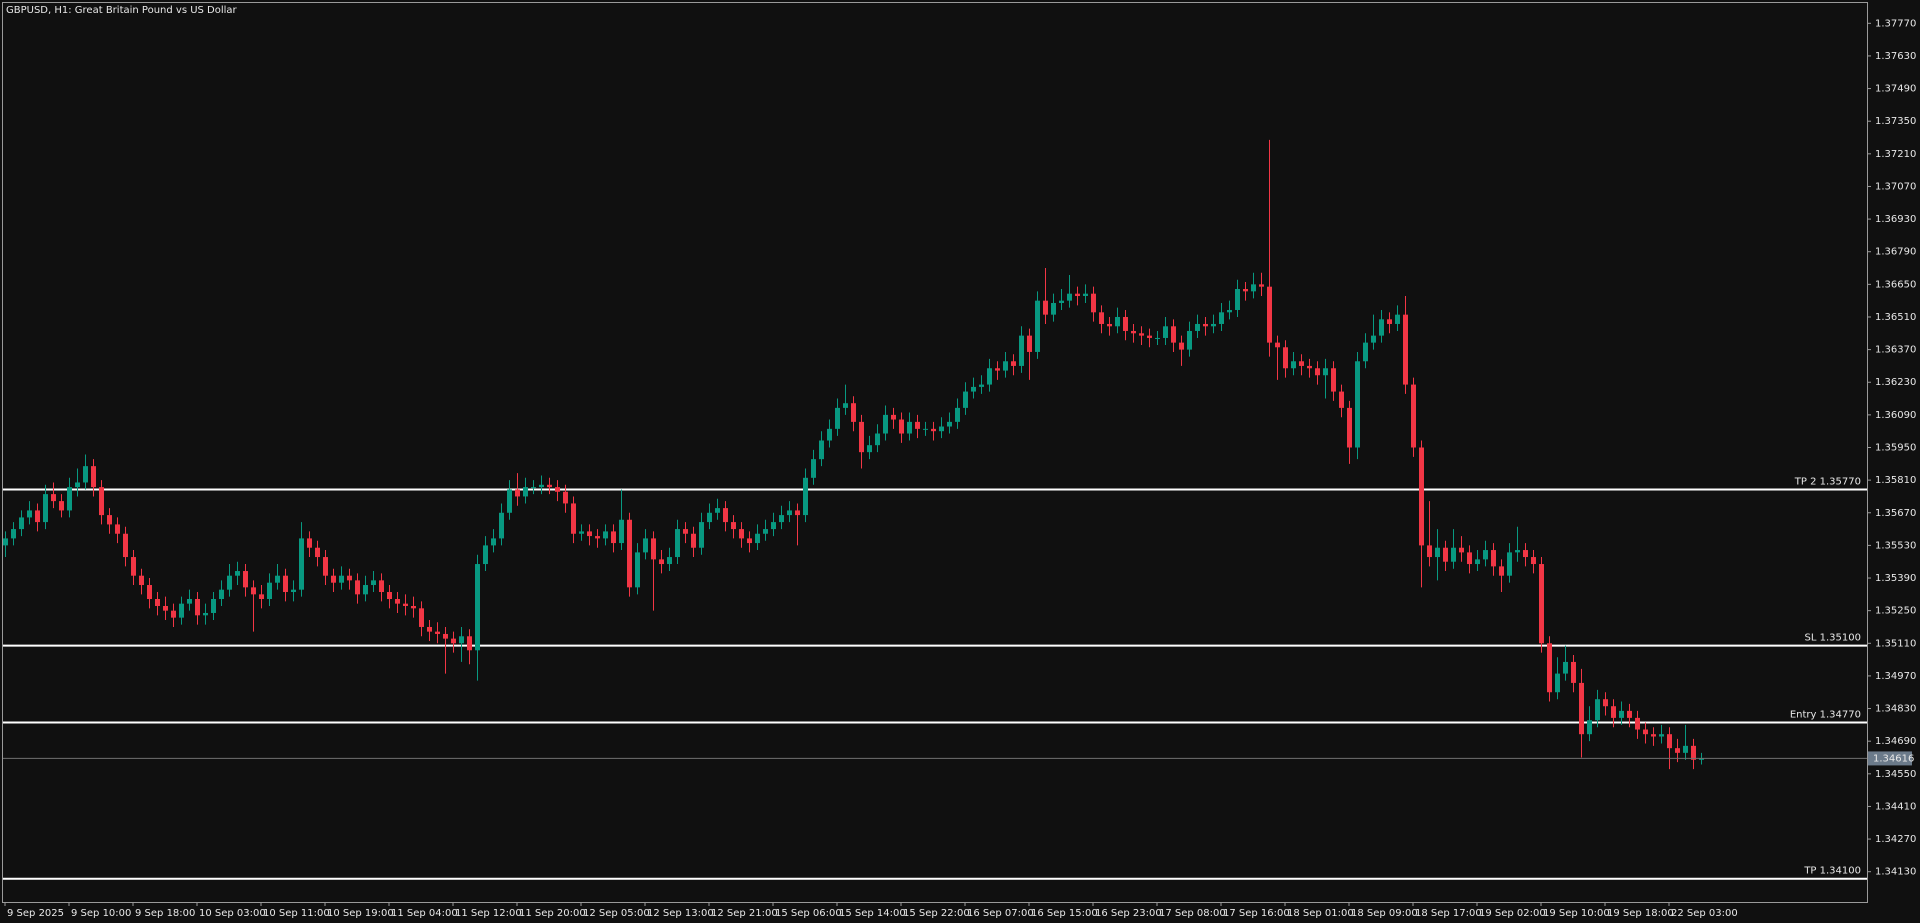 This screenshot has width=1920, height=923. What do you see at coordinates (1895, 709) in the screenshot?
I see `y-tick-label: 1.34830` at bounding box center [1895, 709].